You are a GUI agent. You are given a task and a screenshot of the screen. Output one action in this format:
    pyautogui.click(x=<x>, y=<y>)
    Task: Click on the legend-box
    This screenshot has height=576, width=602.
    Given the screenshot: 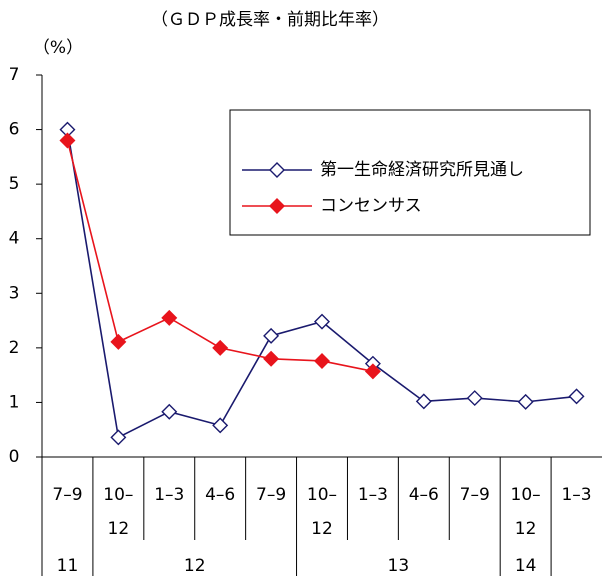 What is the action you would take?
    pyautogui.click(x=410, y=172)
    